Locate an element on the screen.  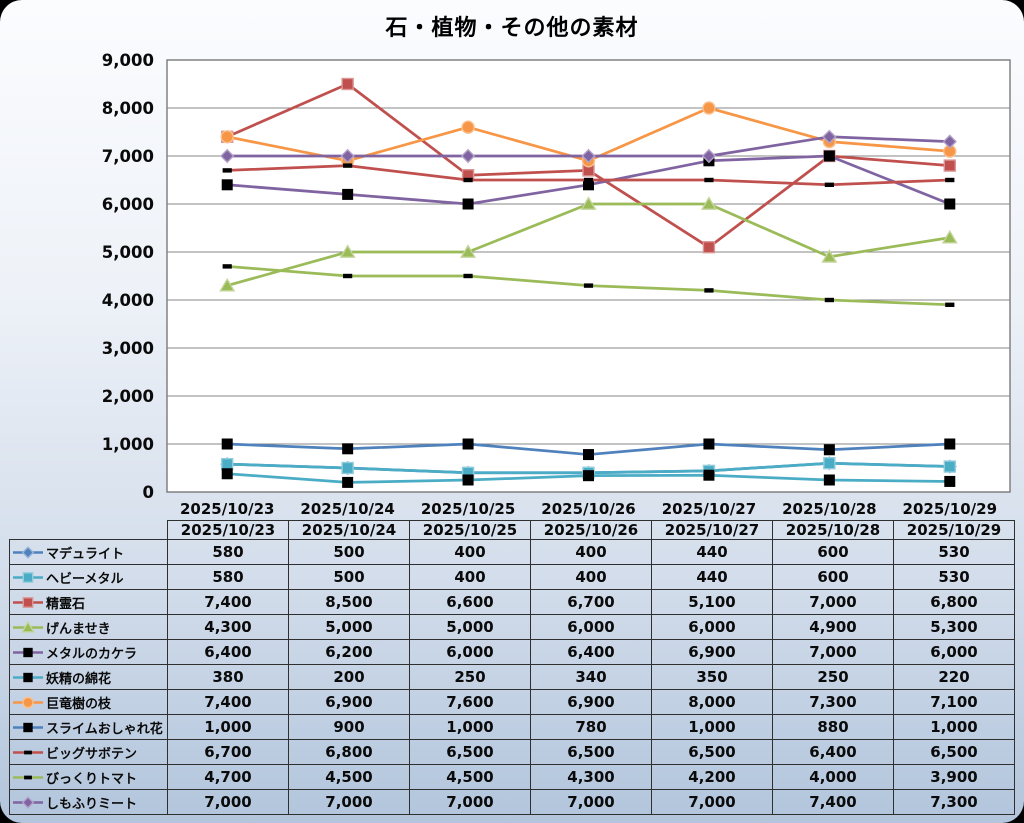
table-cell: 440 is located at coordinates (712, 577).